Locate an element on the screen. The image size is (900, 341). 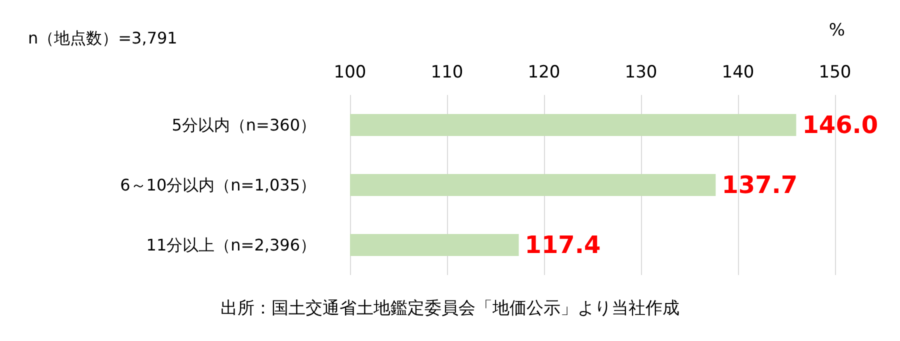
y-tick-label: 11分以上（n=2,396） is located at coordinates (231, 245).